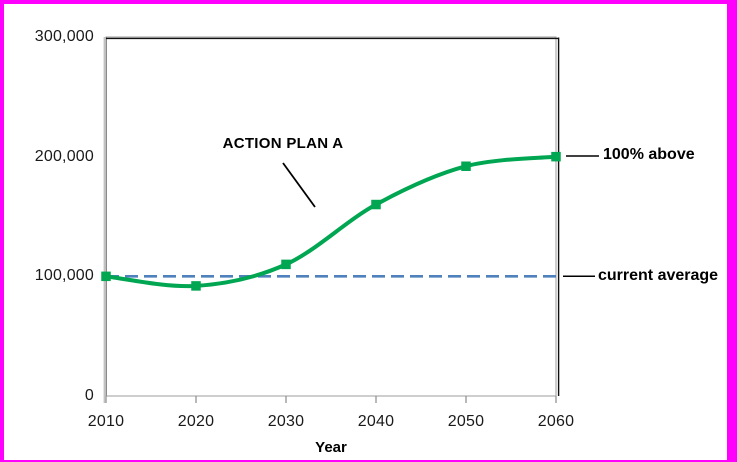 The width and height of the screenshot is (737, 462). What do you see at coordinates (196, 421) in the screenshot?
I see `x-tick-label-2020: 2020` at bounding box center [196, 421].